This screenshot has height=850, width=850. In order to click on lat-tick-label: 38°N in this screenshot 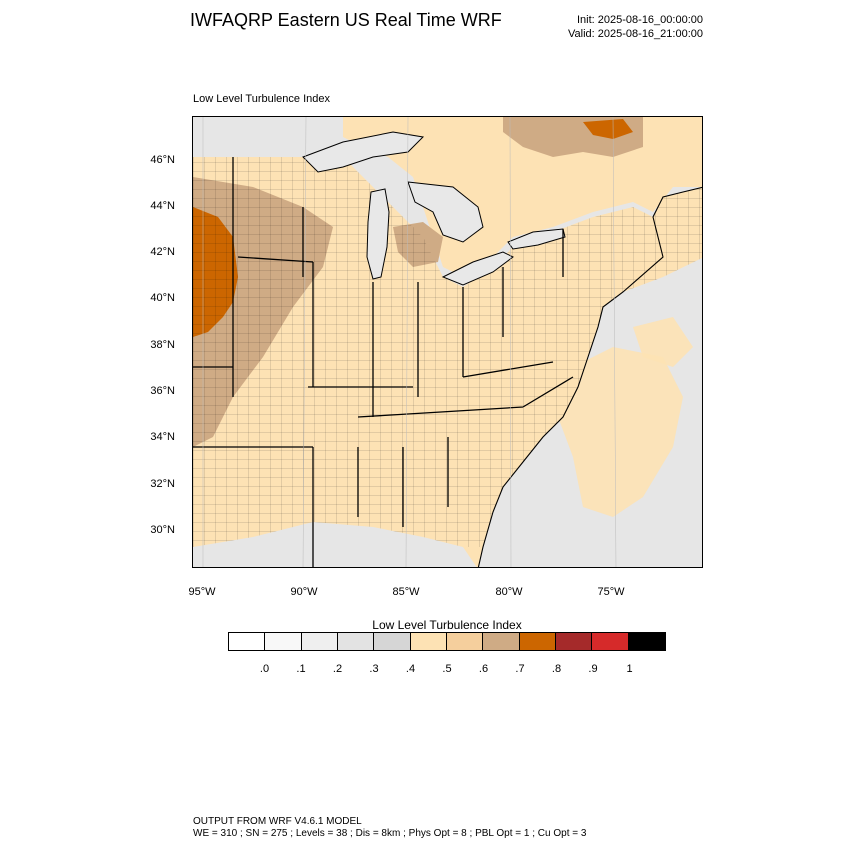, I will do `click(162, 345)`.